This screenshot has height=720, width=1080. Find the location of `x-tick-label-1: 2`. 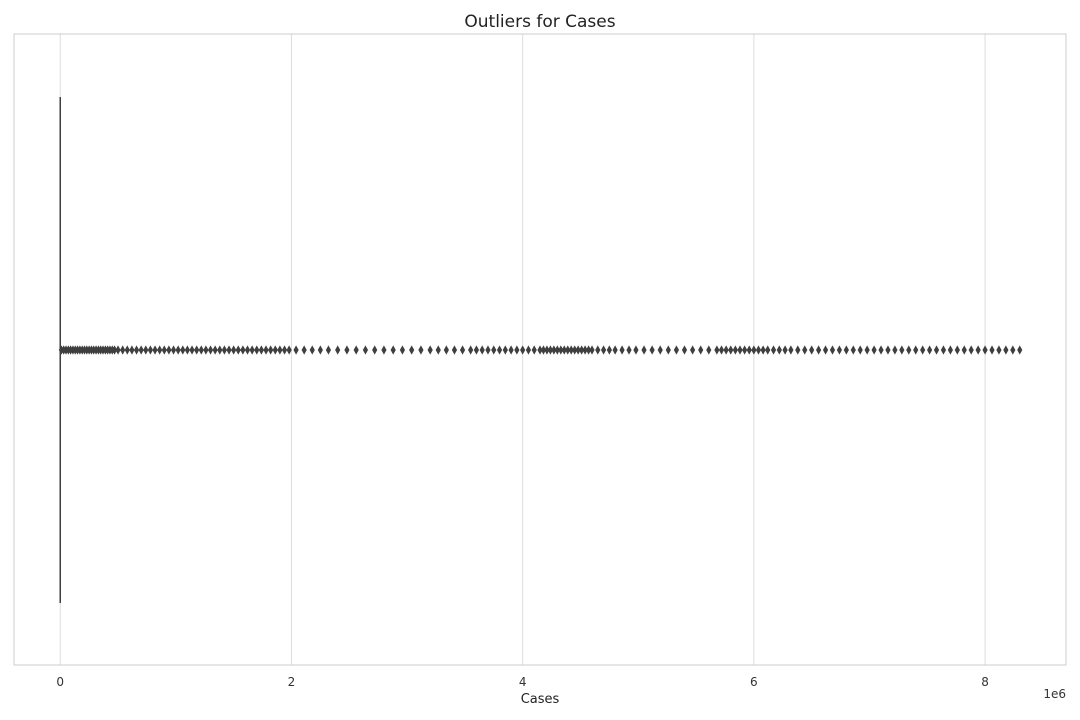

x-tick-label-1: 2 is located at coordinates (292, 682).